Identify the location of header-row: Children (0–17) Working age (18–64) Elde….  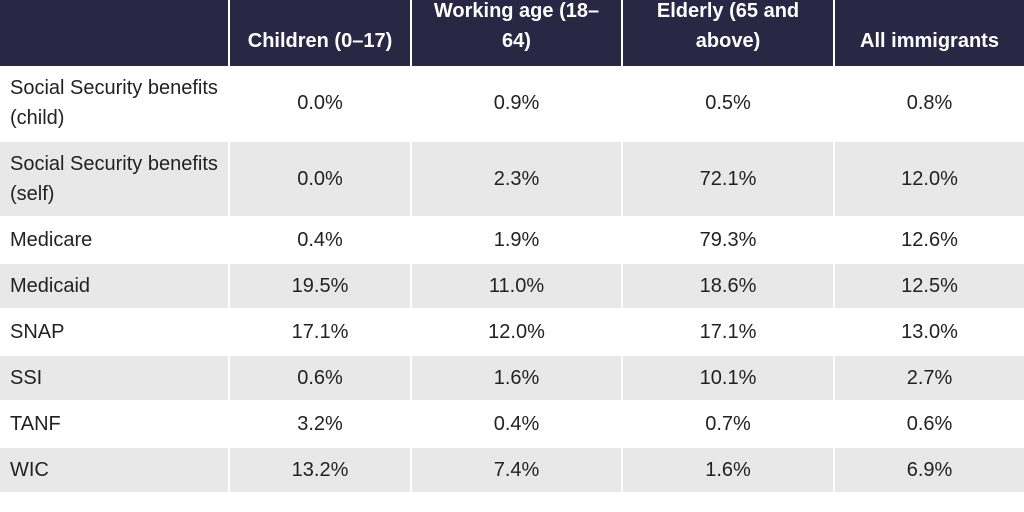
(512, 33).